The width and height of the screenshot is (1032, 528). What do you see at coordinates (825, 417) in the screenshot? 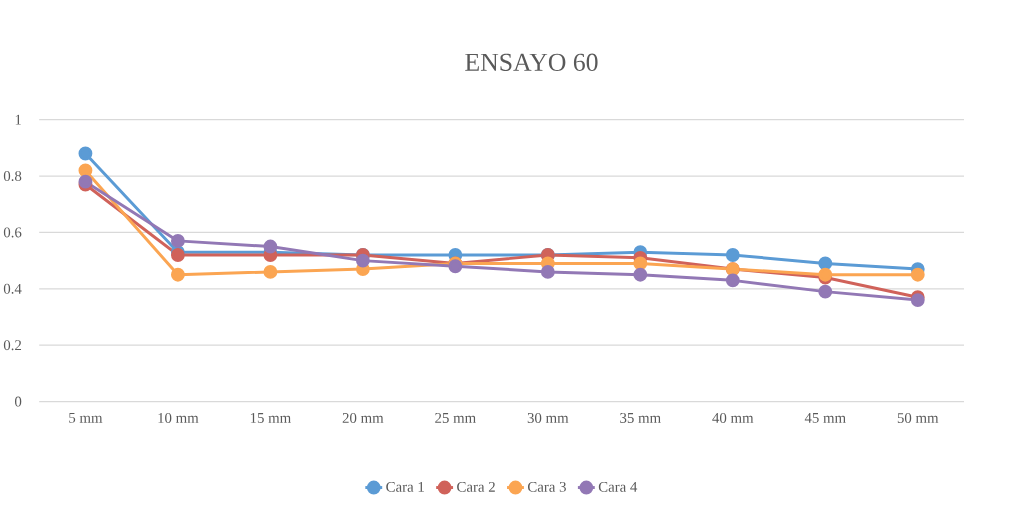
I see `x-tick-label: 45 mm` at bounding box center [825, 417].